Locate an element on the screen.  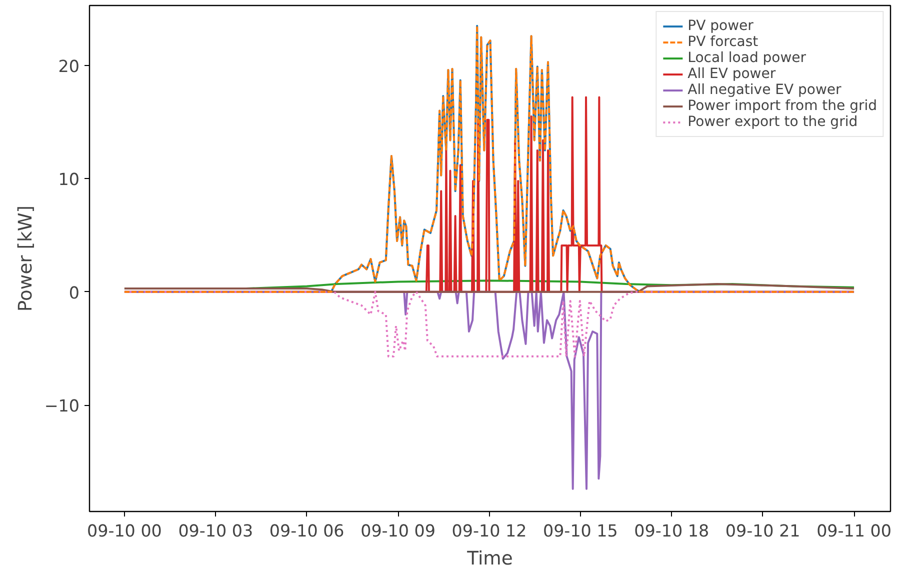
x-tick-label: 09-10 15 is located at coordinates (580, 531).